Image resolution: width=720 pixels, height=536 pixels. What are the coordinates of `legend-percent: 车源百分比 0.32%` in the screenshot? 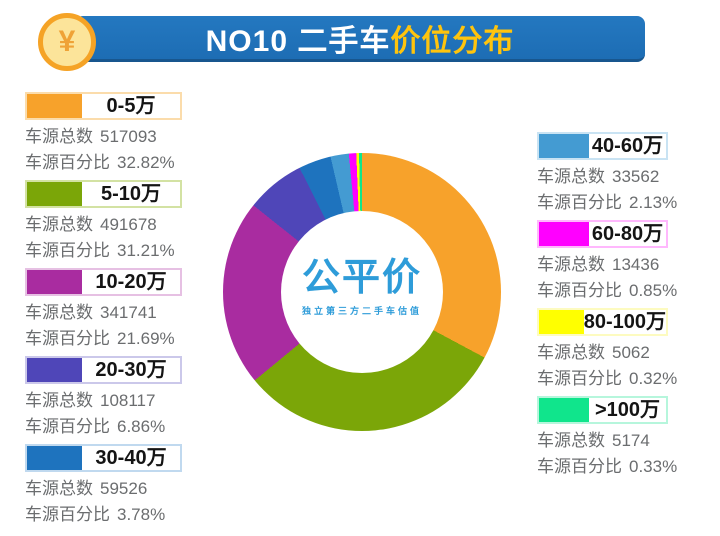 It's located at (607, 378).